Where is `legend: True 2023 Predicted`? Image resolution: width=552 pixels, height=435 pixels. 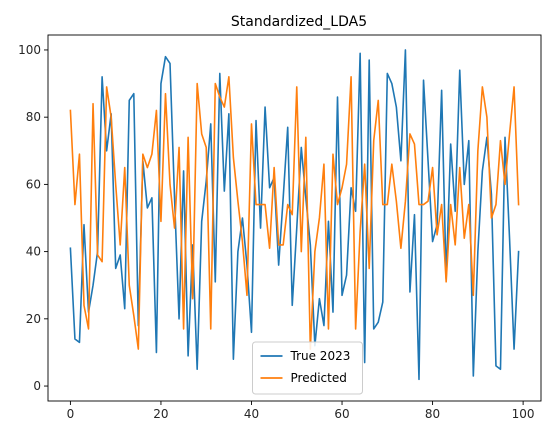
legend: True 2023 Predicted is located at coordinates (307, 368).